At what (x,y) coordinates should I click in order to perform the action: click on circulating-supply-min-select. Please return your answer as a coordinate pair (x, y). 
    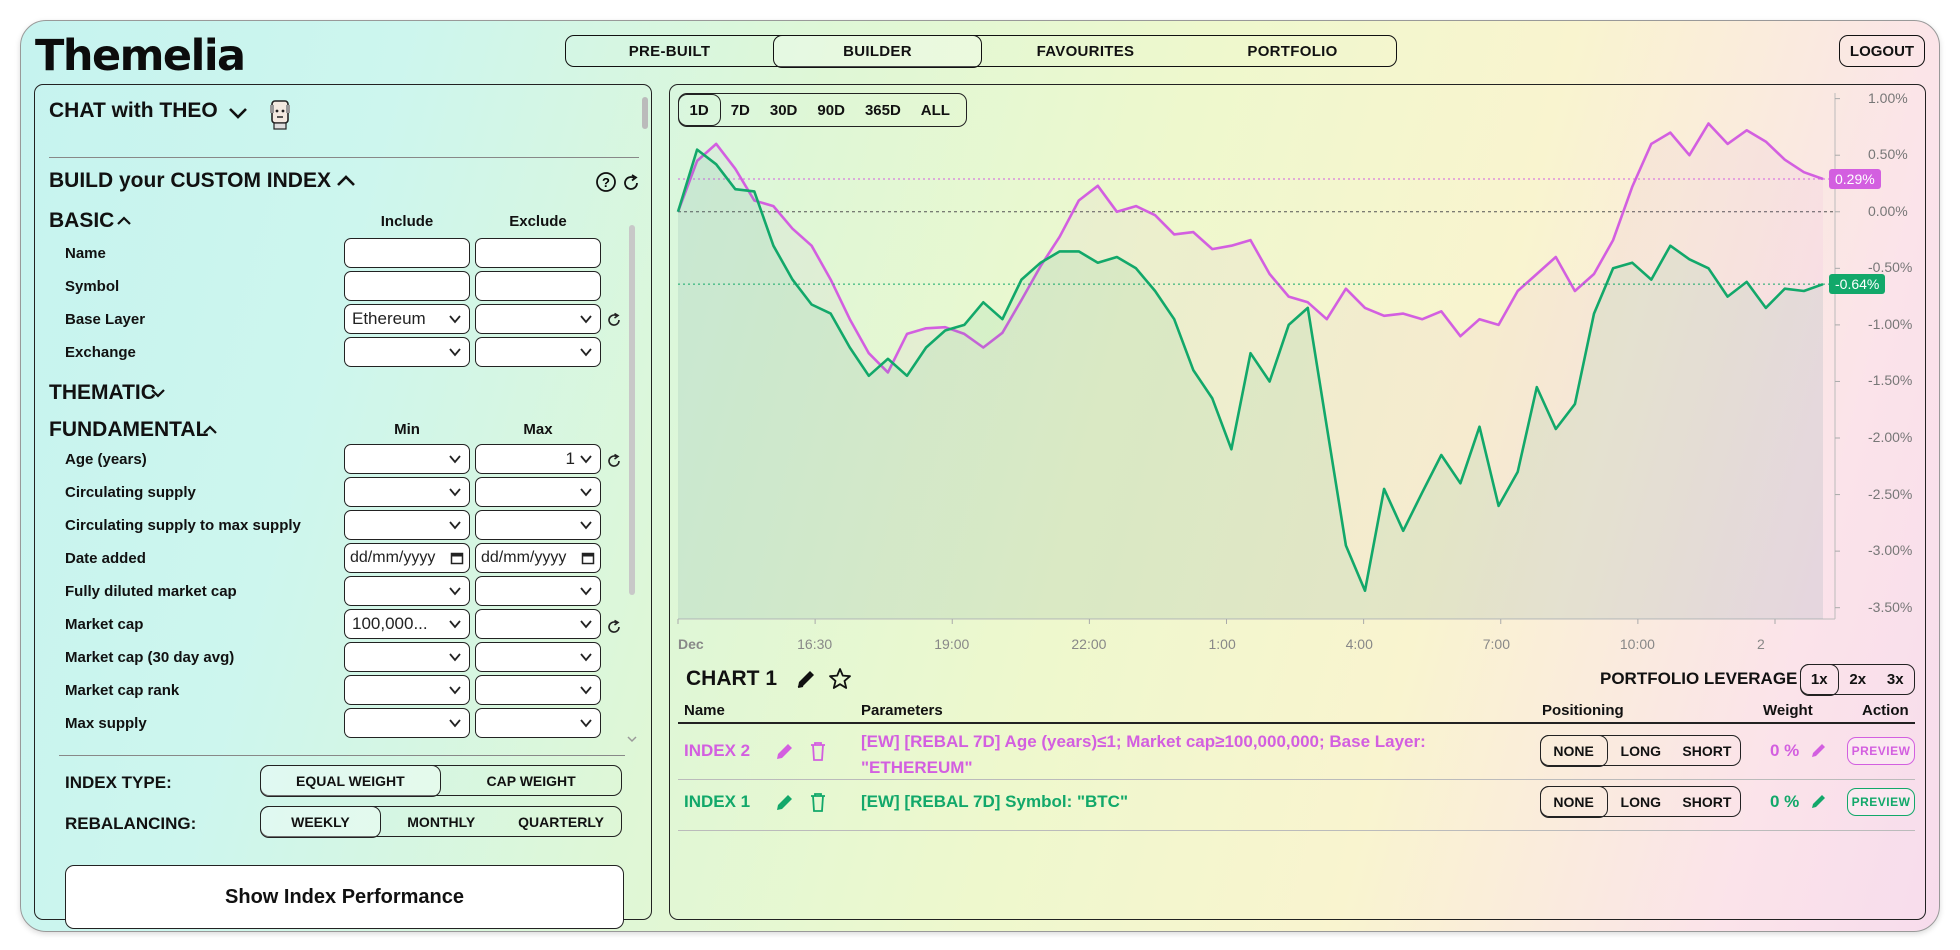
    Looking at the image, I should click on (407, 492).